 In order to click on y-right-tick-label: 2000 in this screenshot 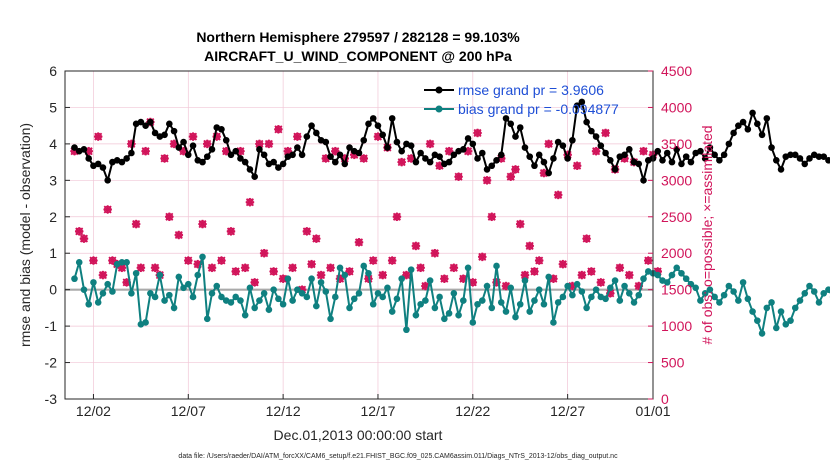, I will do `click(676, 253)`.